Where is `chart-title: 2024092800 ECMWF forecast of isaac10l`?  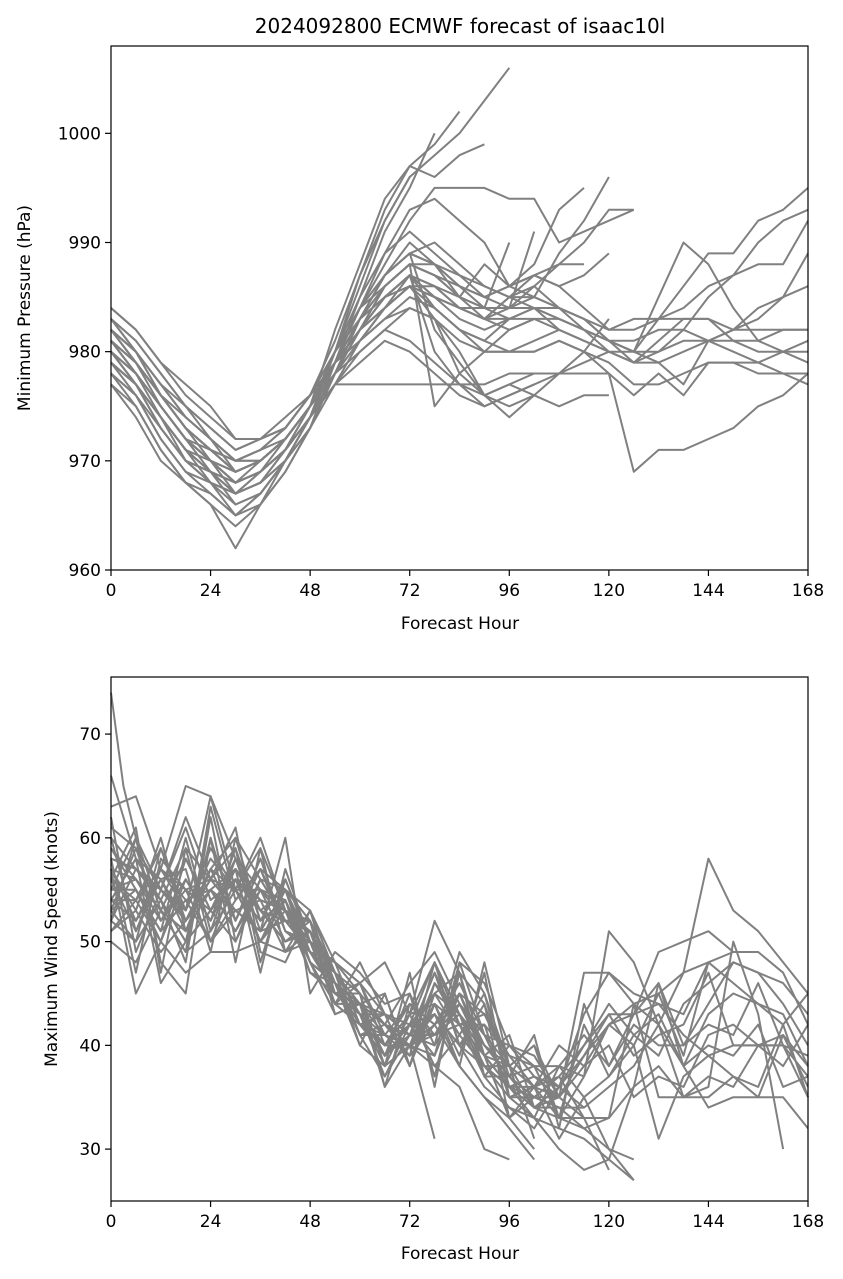
chart-title: 2024092800 ECMWF forecast of isaac10l is located at coordinates (460, 26).